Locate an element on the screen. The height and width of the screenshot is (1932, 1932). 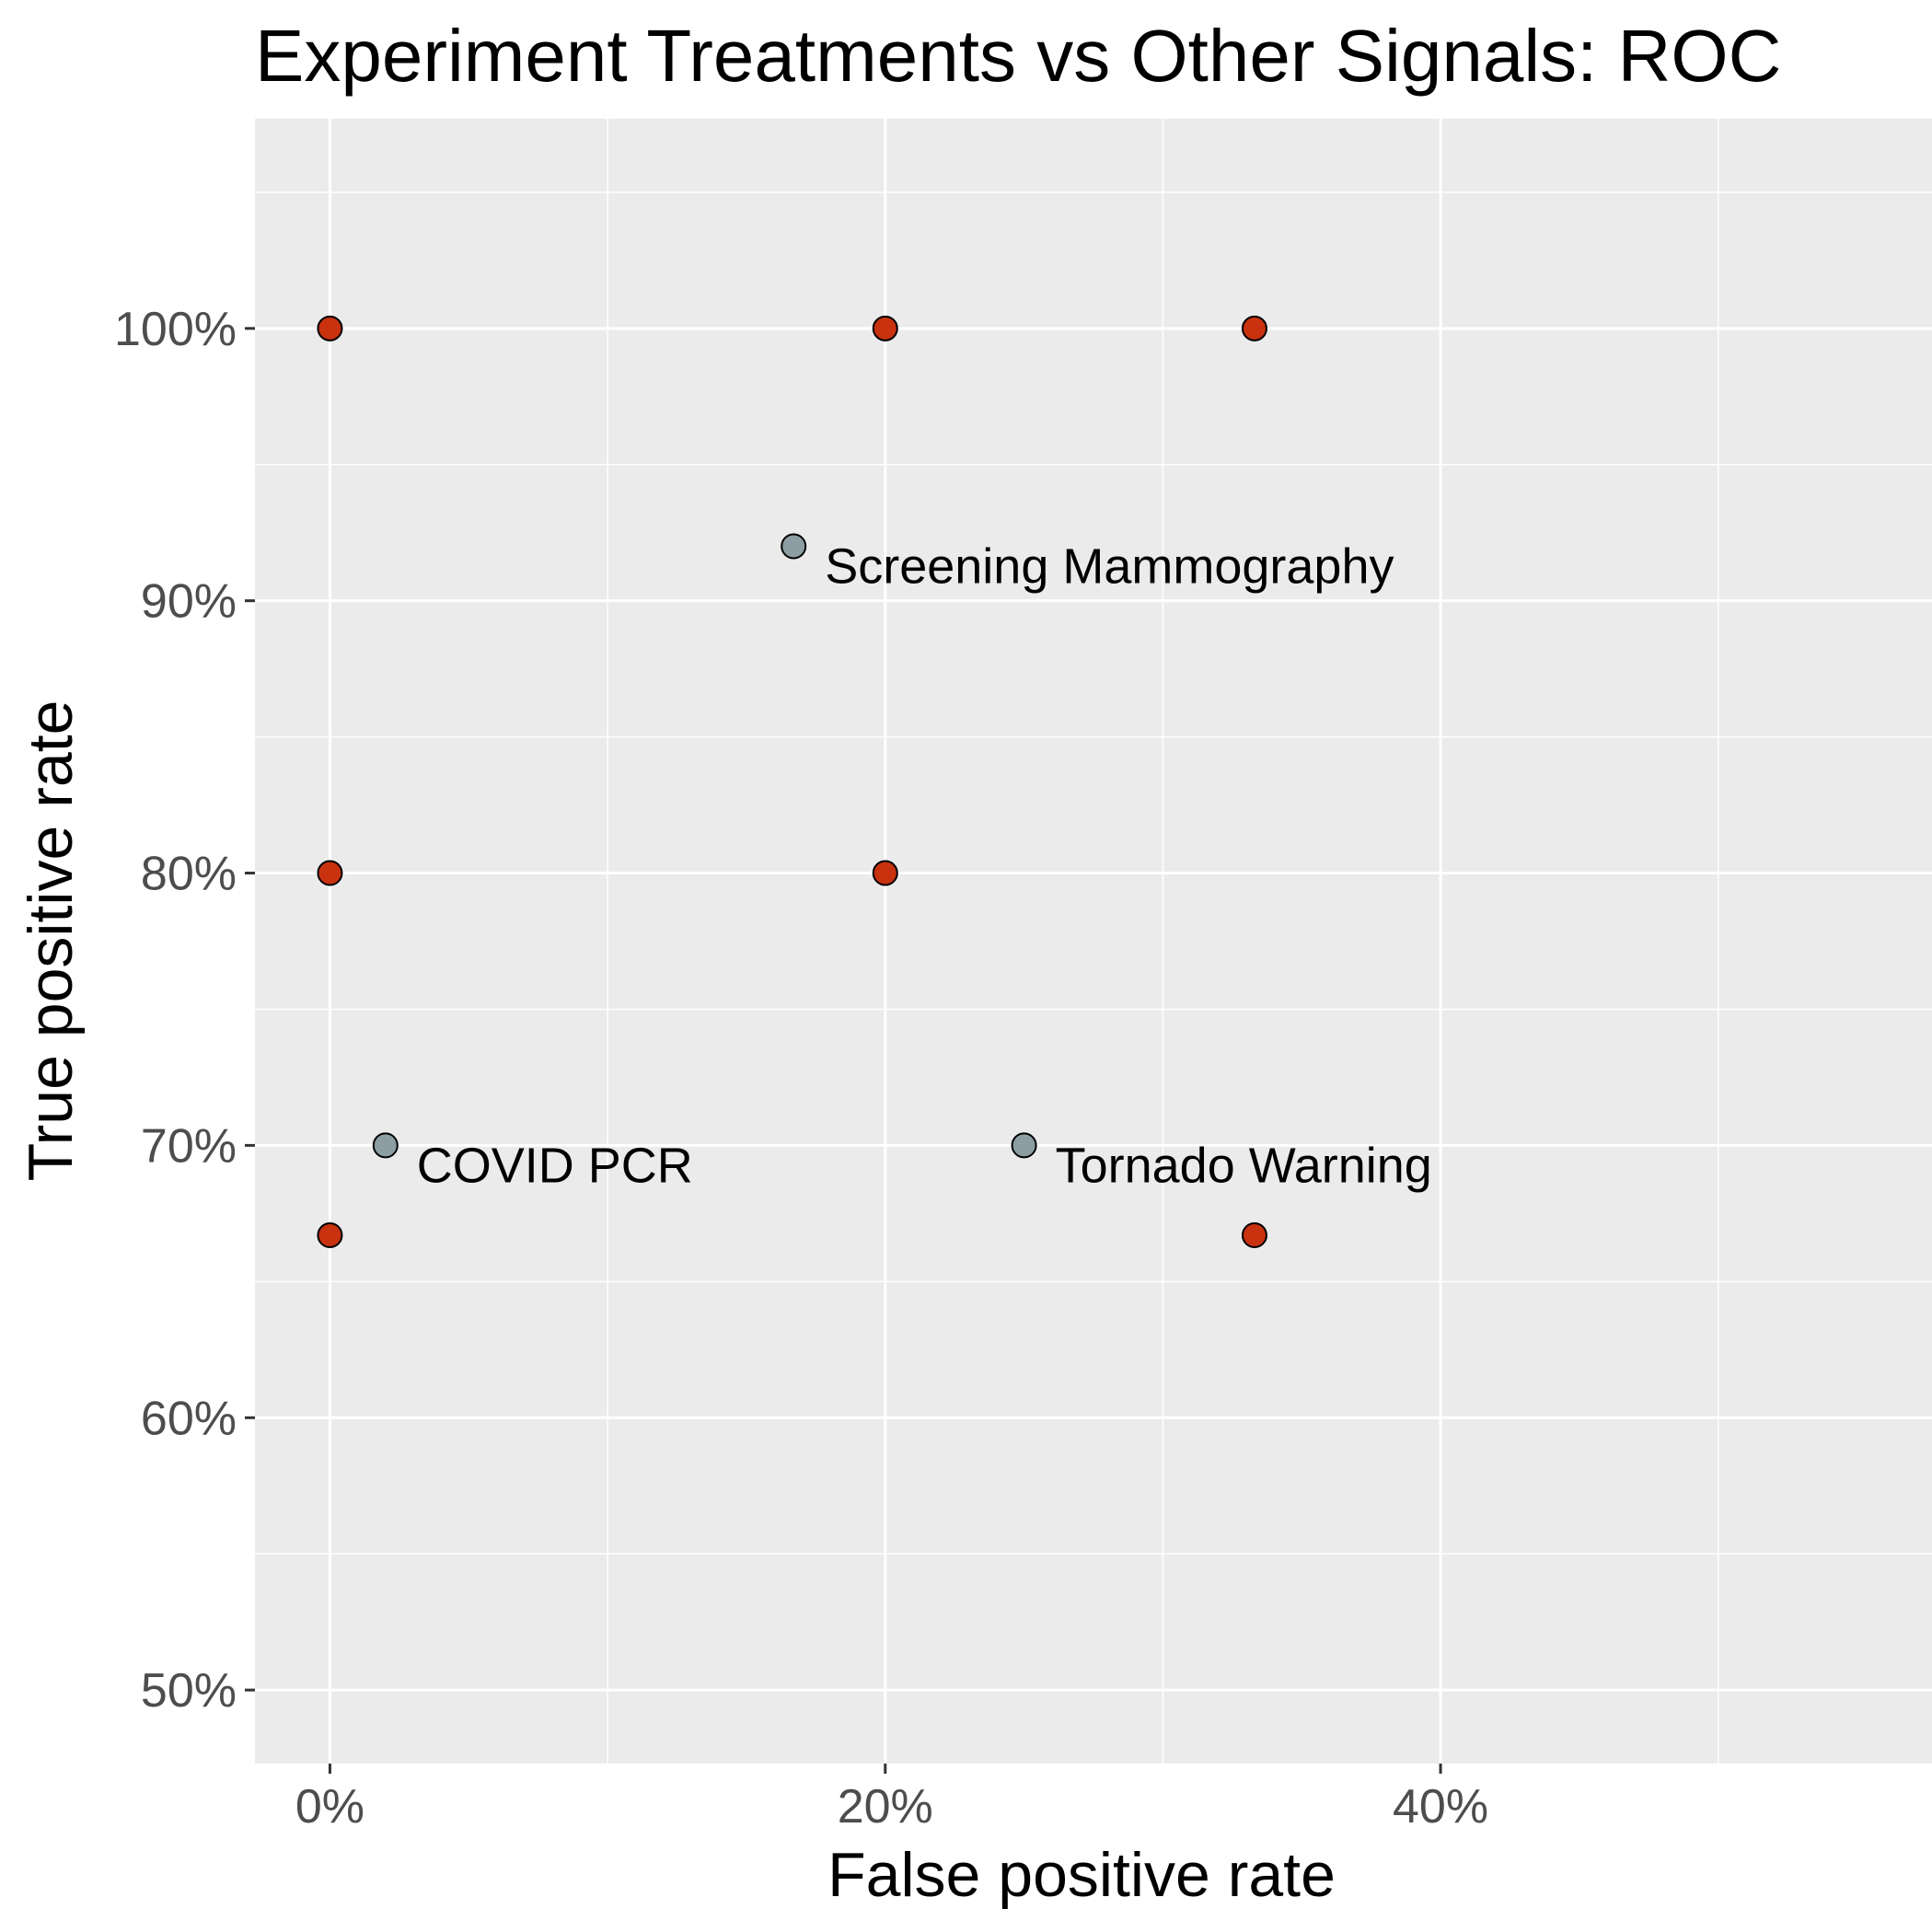
x-tick-label: 40% is located at coordinates (1441, 1807).